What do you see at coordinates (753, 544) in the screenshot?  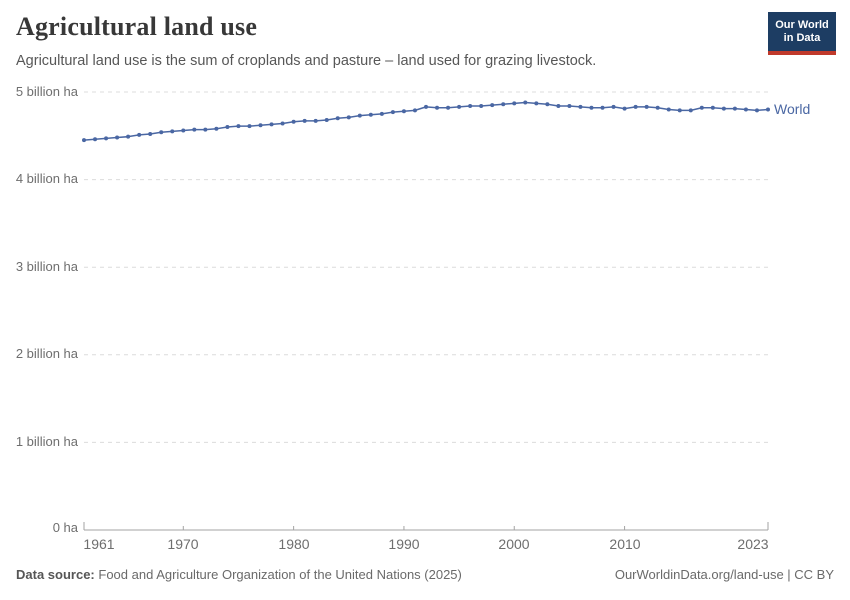 I see `x-axis-tick-2023: 2023` at bounding box center [753, 544].